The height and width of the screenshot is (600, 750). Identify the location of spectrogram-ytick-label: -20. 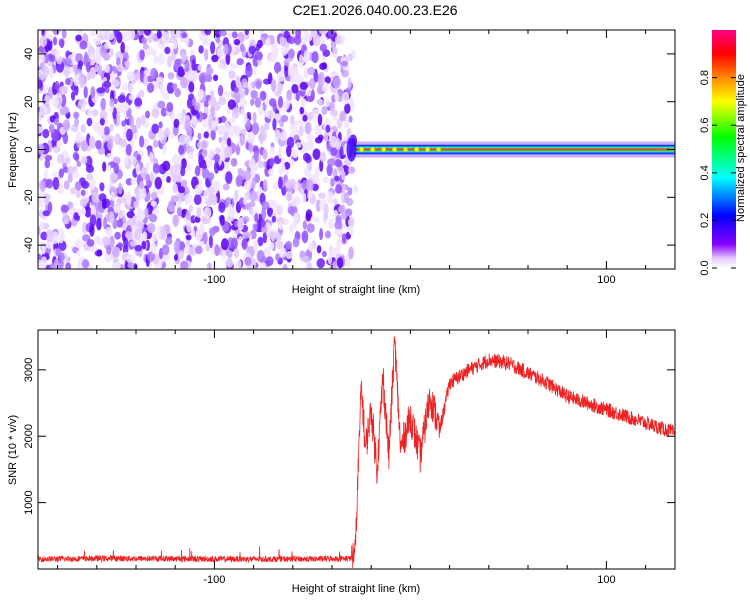
(29, 197).